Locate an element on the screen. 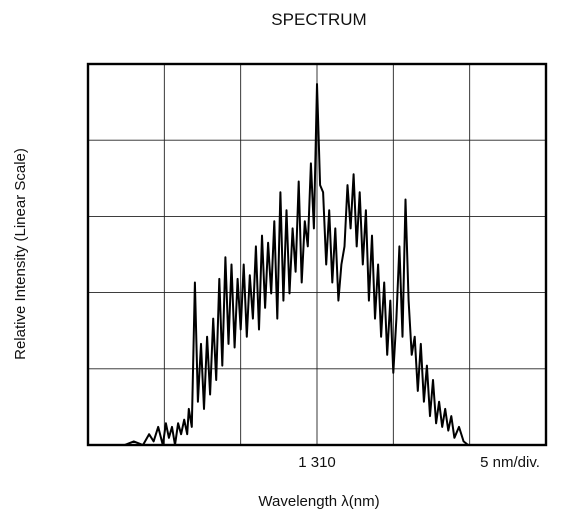  x-scale-note: 5 nm/div. is located at coordinates (510, 462).